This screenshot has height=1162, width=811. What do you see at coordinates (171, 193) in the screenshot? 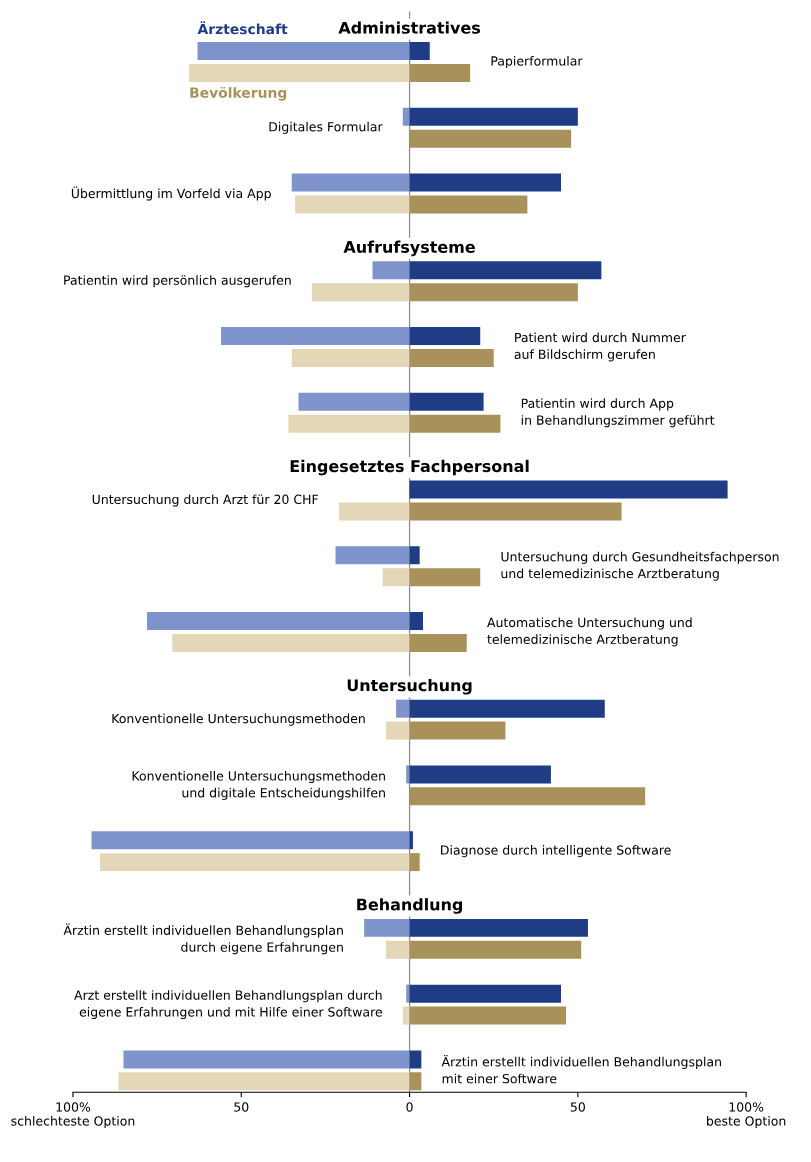
I see `y-tick-label: Übermittlung im Vorfeld via App` at bounding box center [171, 193].